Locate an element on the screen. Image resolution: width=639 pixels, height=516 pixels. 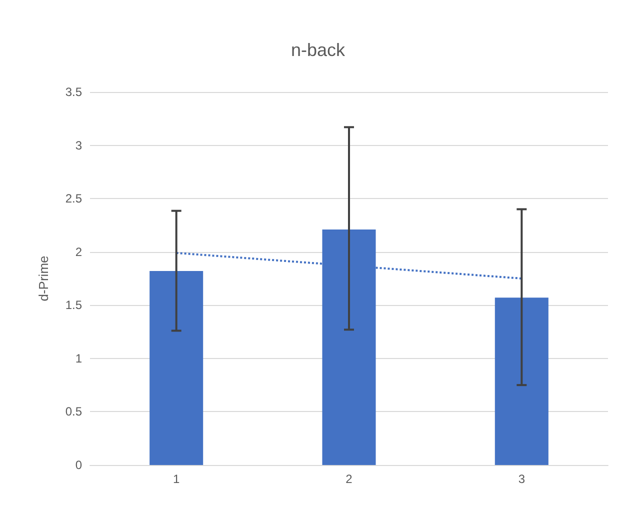
chart-title: n-back is located at coordinates (318, 50).